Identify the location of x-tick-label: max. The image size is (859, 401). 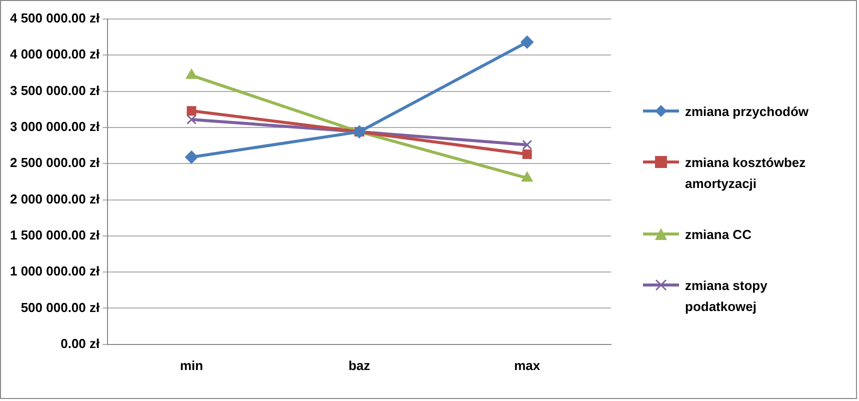
(527, 365).